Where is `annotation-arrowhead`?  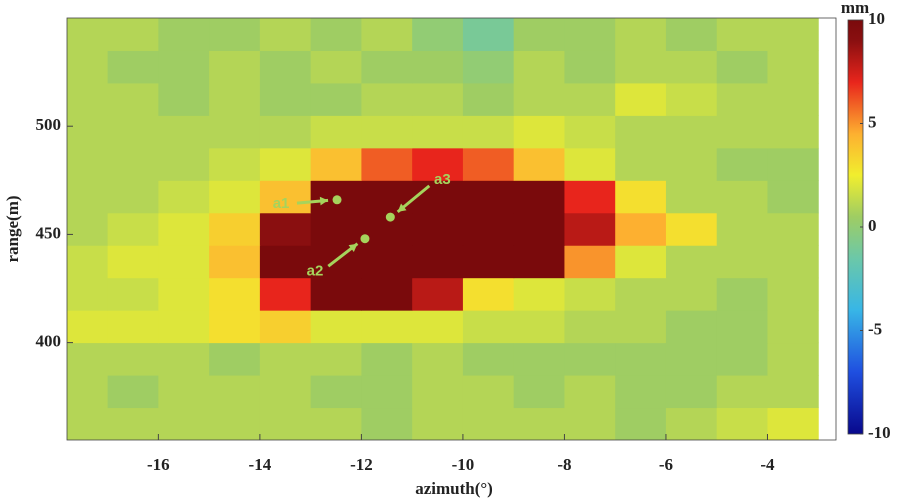
annotation-arrowhead is located at coordinates (324, 201).